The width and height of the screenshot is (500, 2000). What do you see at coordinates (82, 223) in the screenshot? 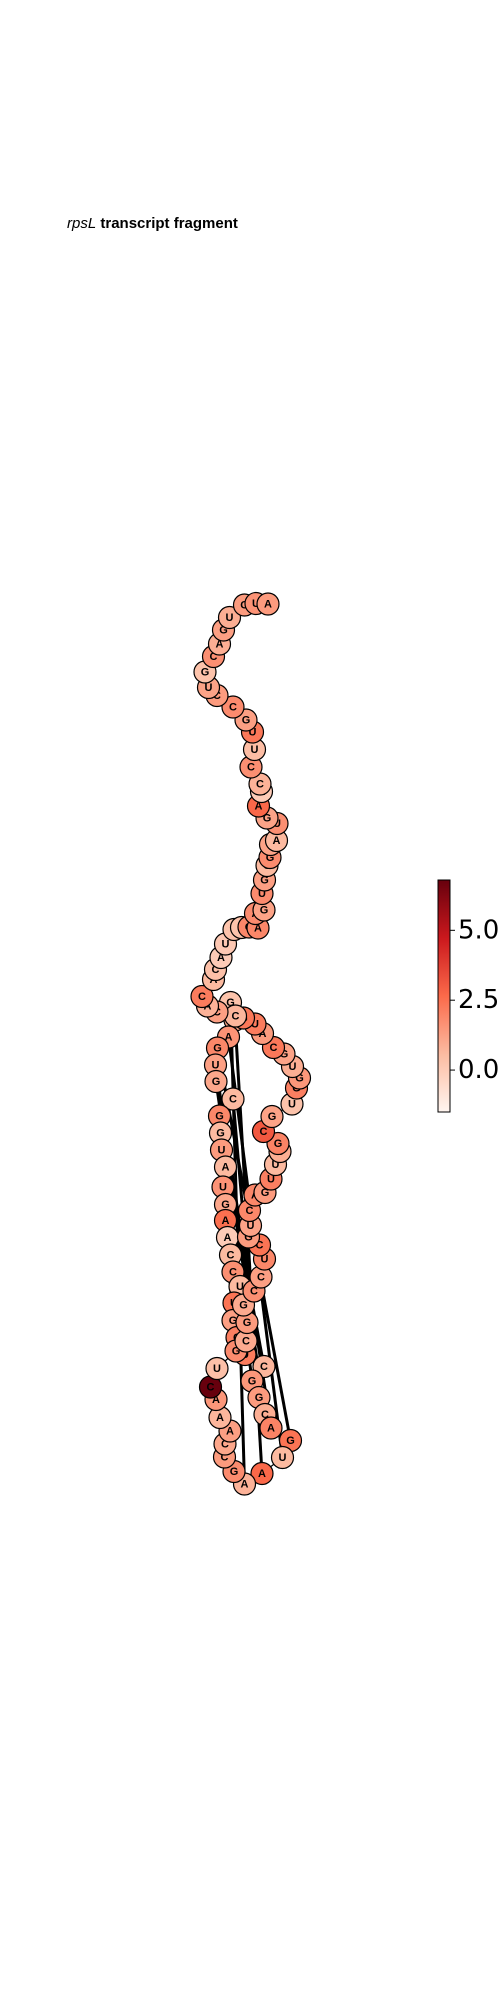
I see `title-gene: rpsL` at bounding box center [82, 223].